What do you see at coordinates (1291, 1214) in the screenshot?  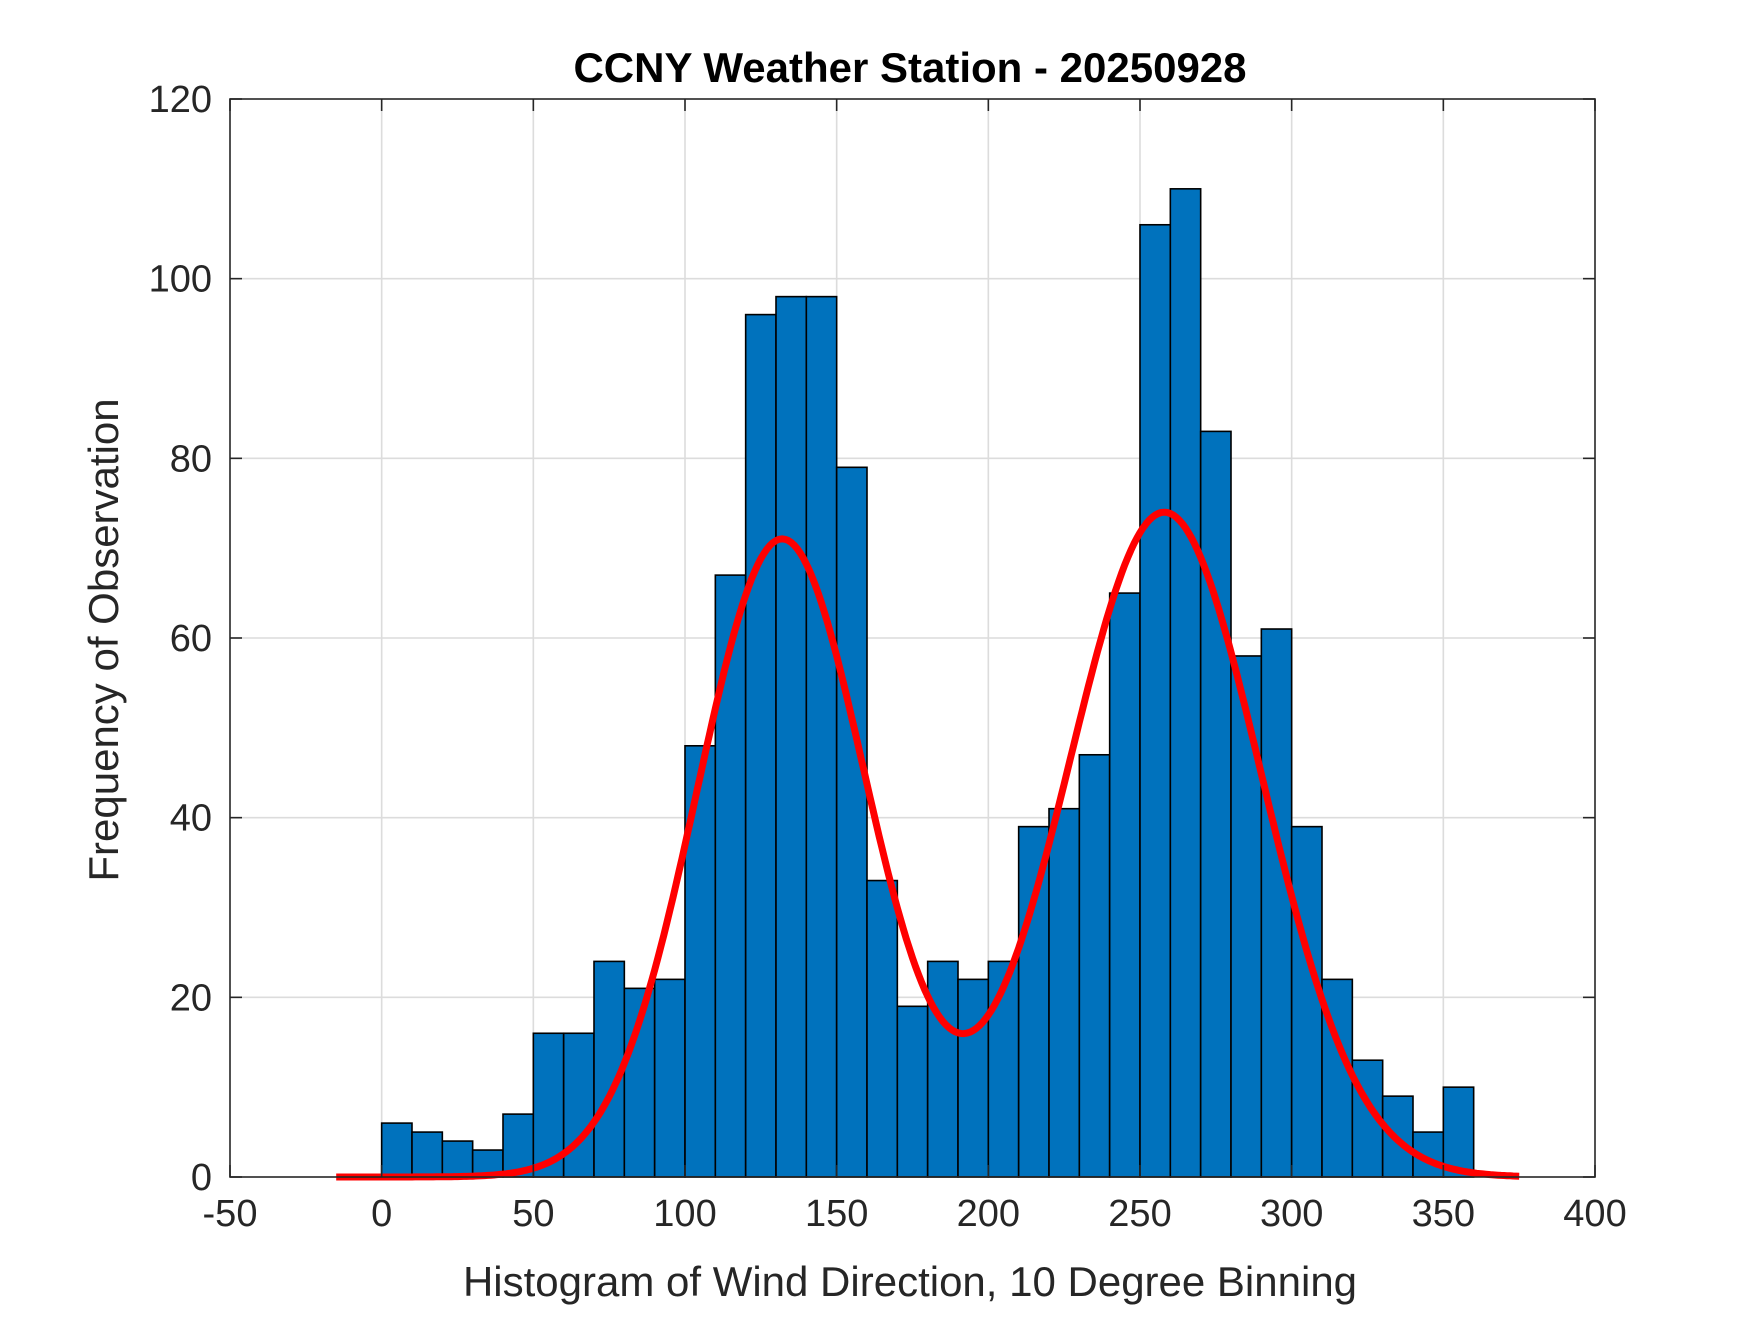 I see `x-tick-label: 300` at bounding box center [1291, 1214].